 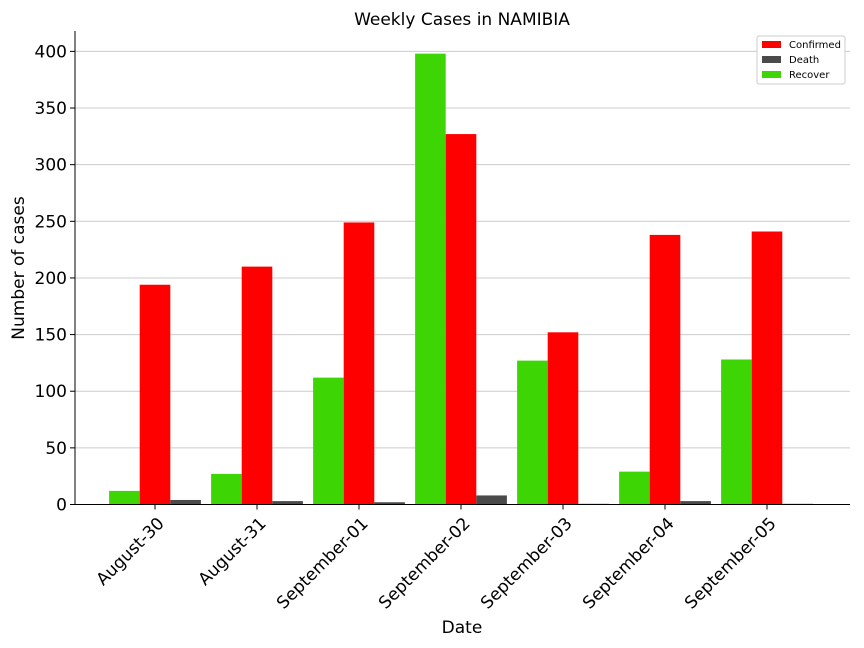 I want to click on legend-swatch-confirmed, so click(x=771, y=44).